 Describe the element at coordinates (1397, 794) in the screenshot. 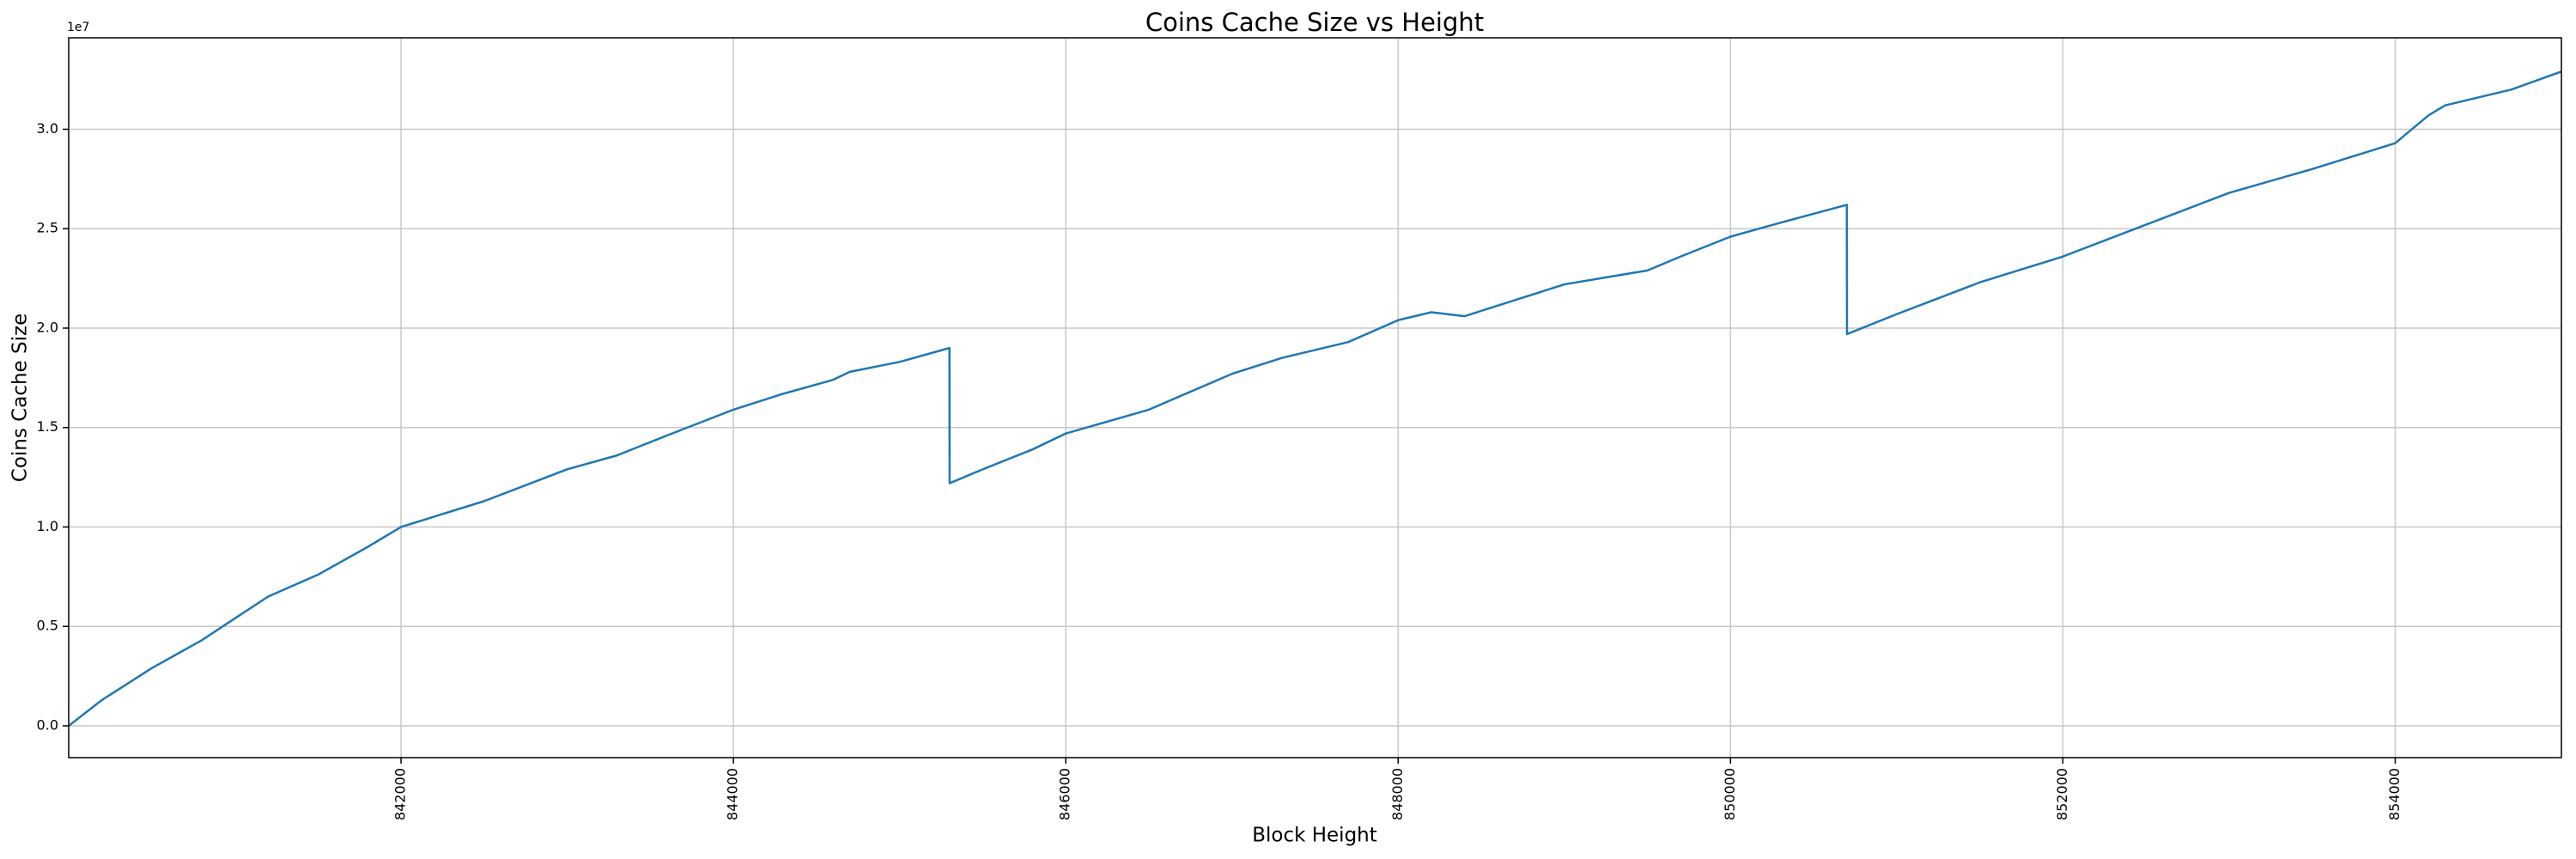

I see `x-tick-label: 848000` at that location.